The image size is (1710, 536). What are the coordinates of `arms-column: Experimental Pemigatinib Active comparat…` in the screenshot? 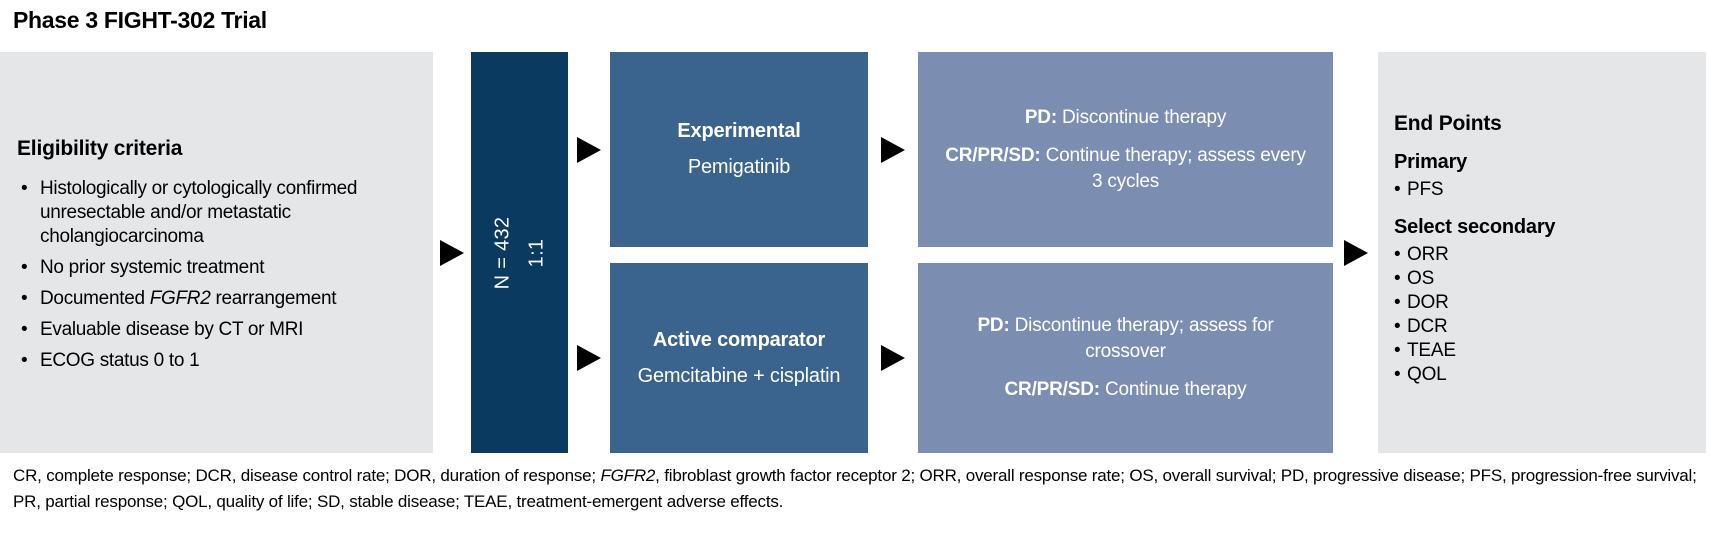 It's located at (739, 252).